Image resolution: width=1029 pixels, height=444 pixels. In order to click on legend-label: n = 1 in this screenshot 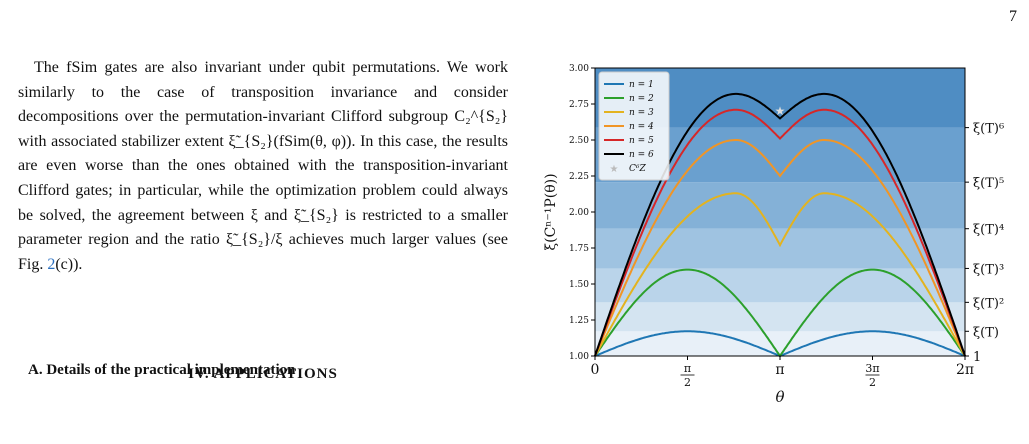, I will do `click(641, 85)`.